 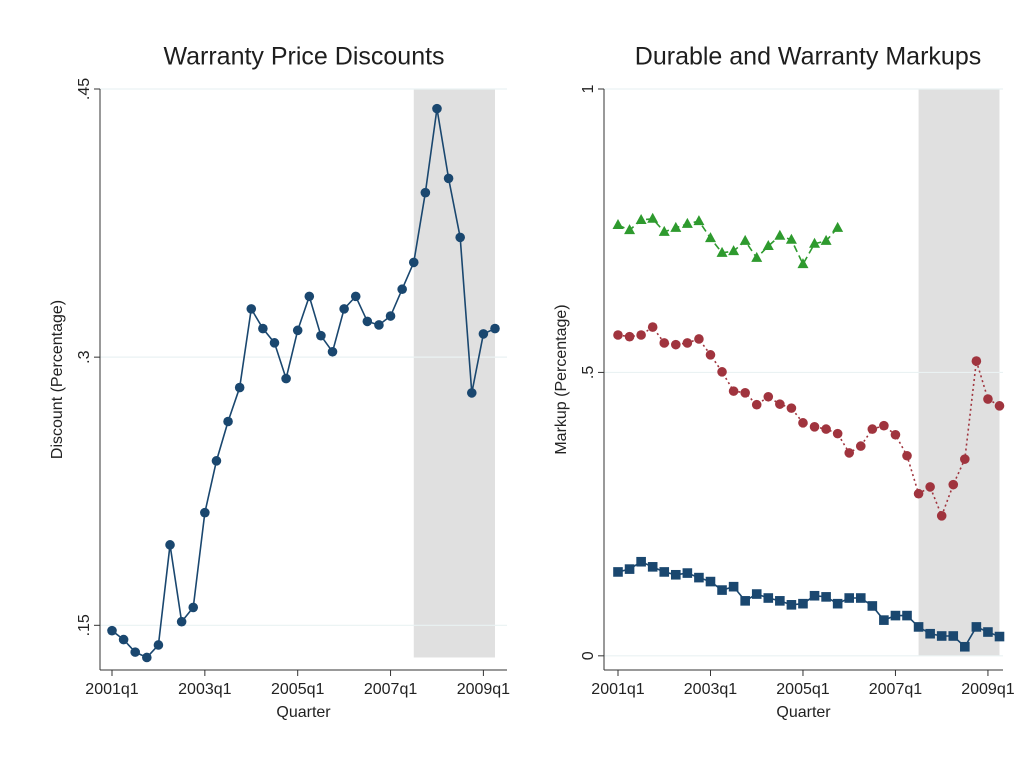 What do you see at coordinates (454, 373) in the screenshot?
I see `shaded-region` at bounding box center [454, 373].